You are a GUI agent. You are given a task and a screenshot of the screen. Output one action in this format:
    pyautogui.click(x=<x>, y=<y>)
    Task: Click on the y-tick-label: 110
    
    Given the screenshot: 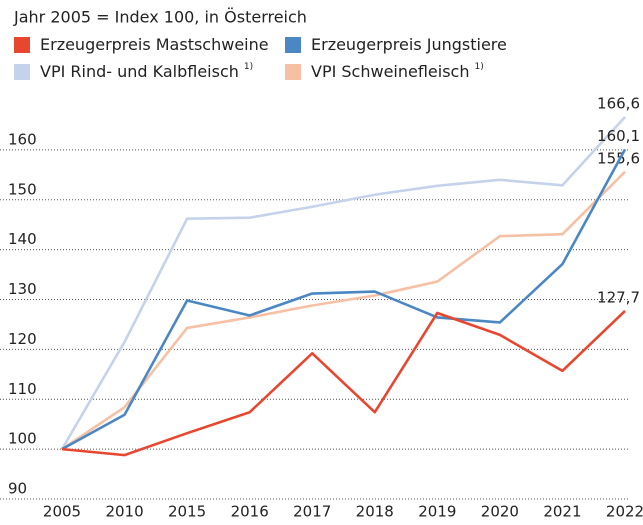 What is the action you would take?
    pyautogui.click(x=22, y=389)
    